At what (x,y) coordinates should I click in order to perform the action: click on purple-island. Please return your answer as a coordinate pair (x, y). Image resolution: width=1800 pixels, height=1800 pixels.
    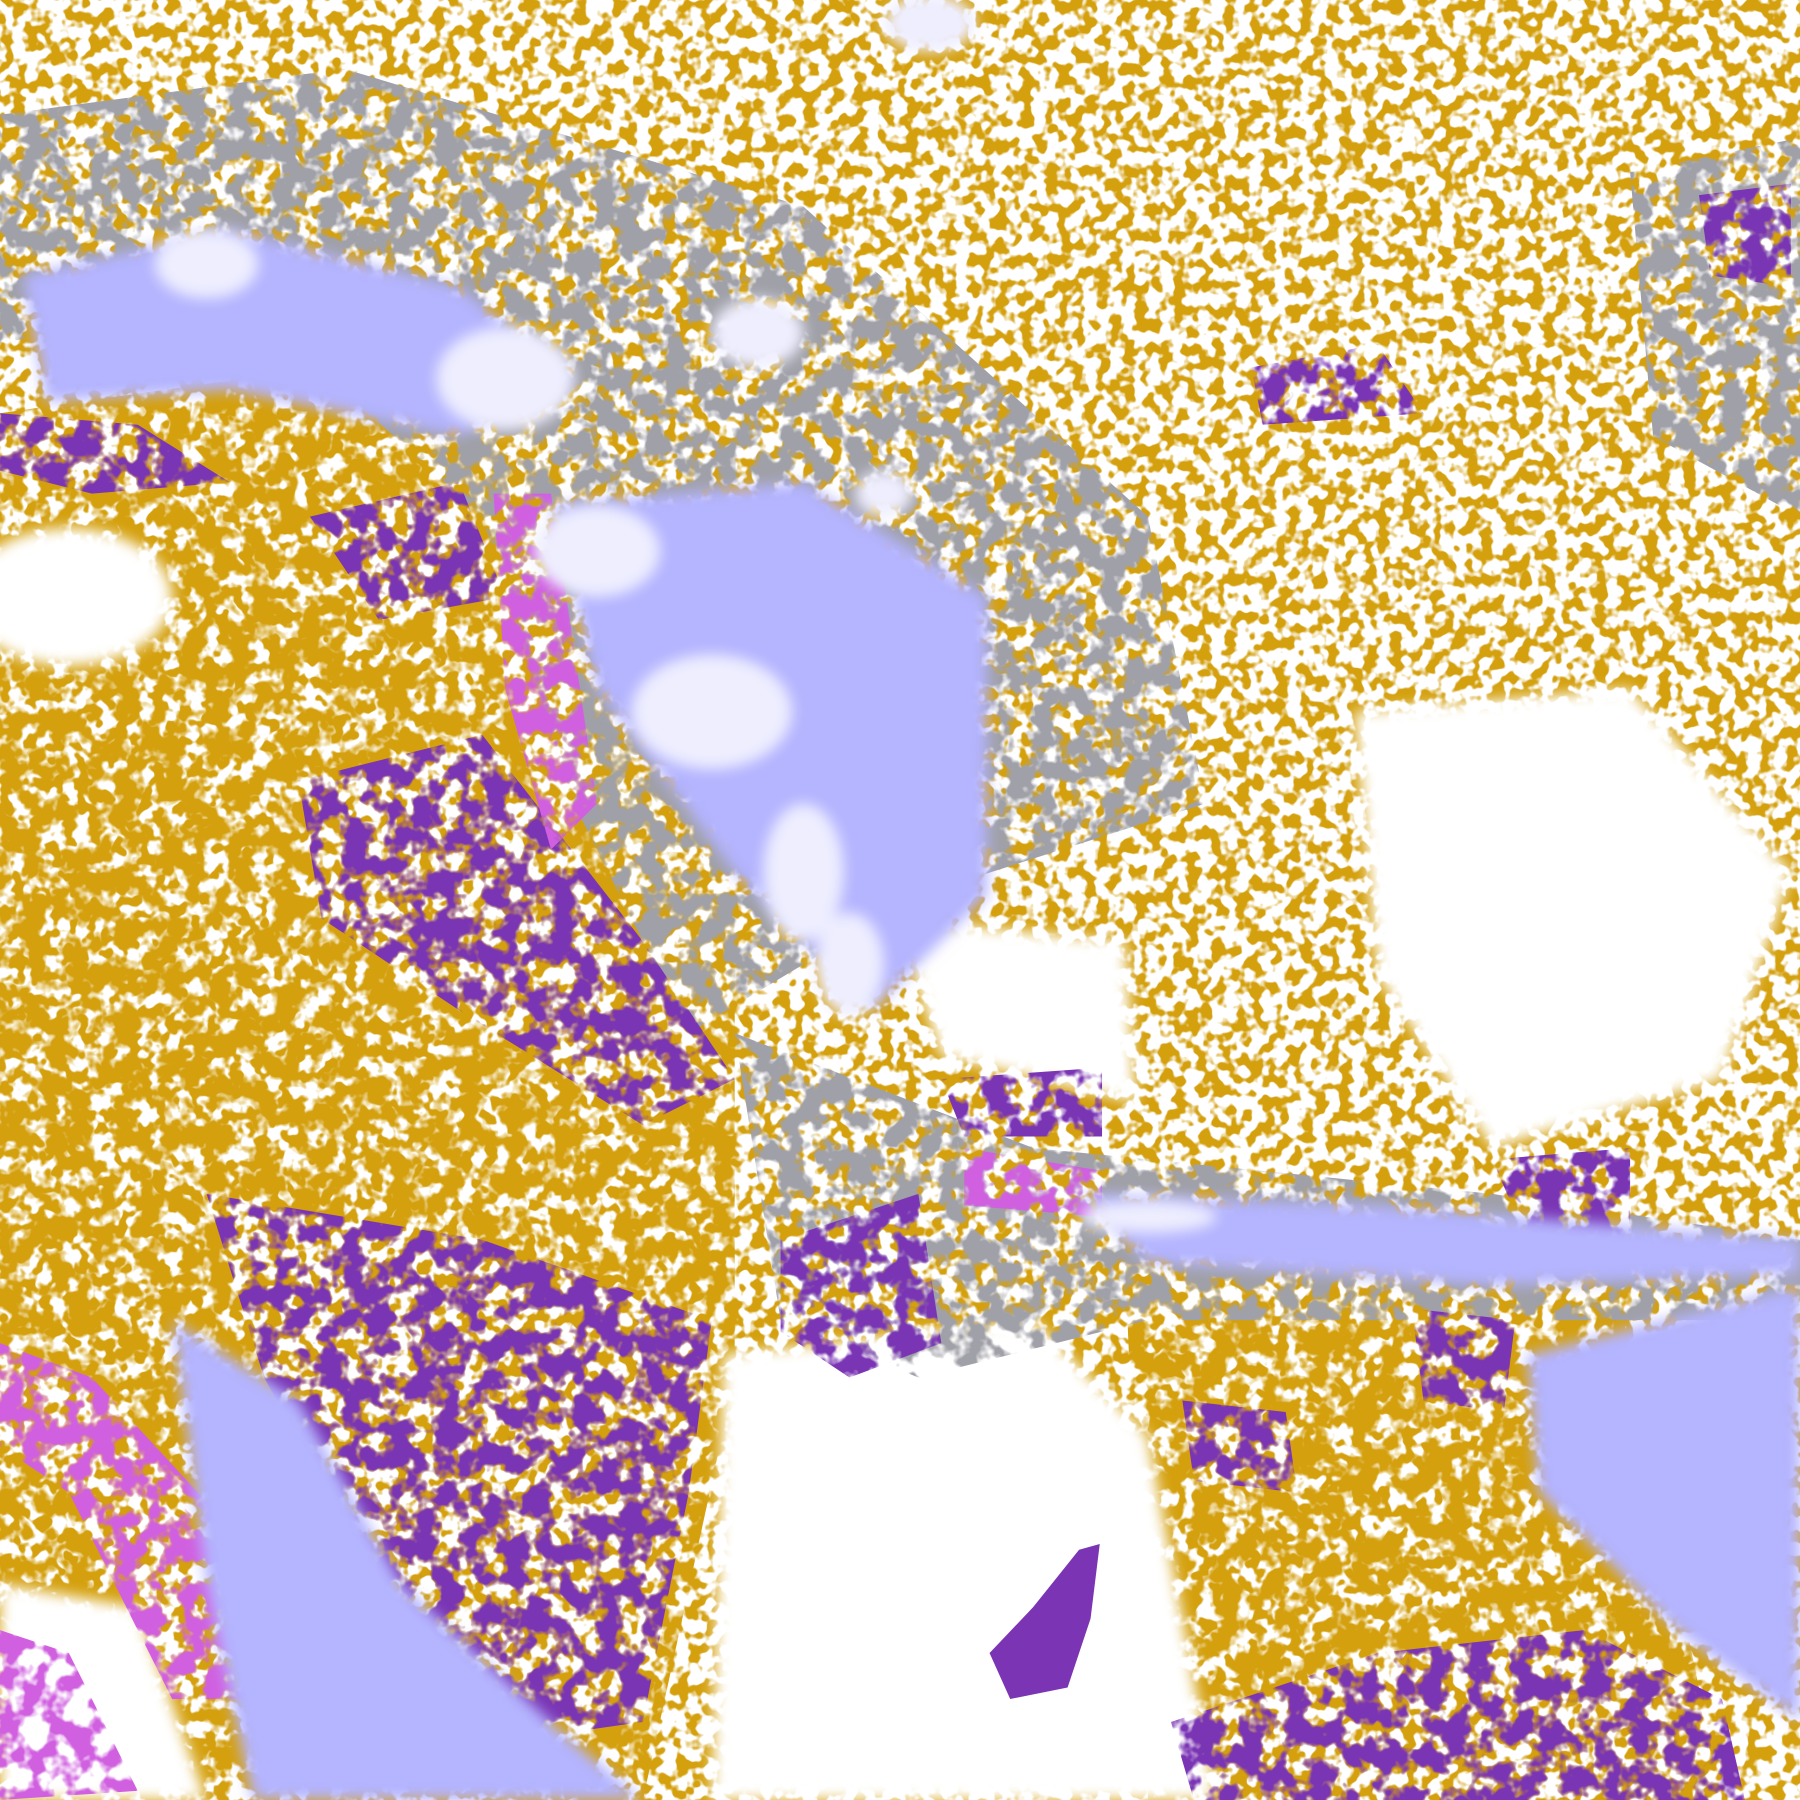
    Looking at the image, I should click on (1044, 1621).